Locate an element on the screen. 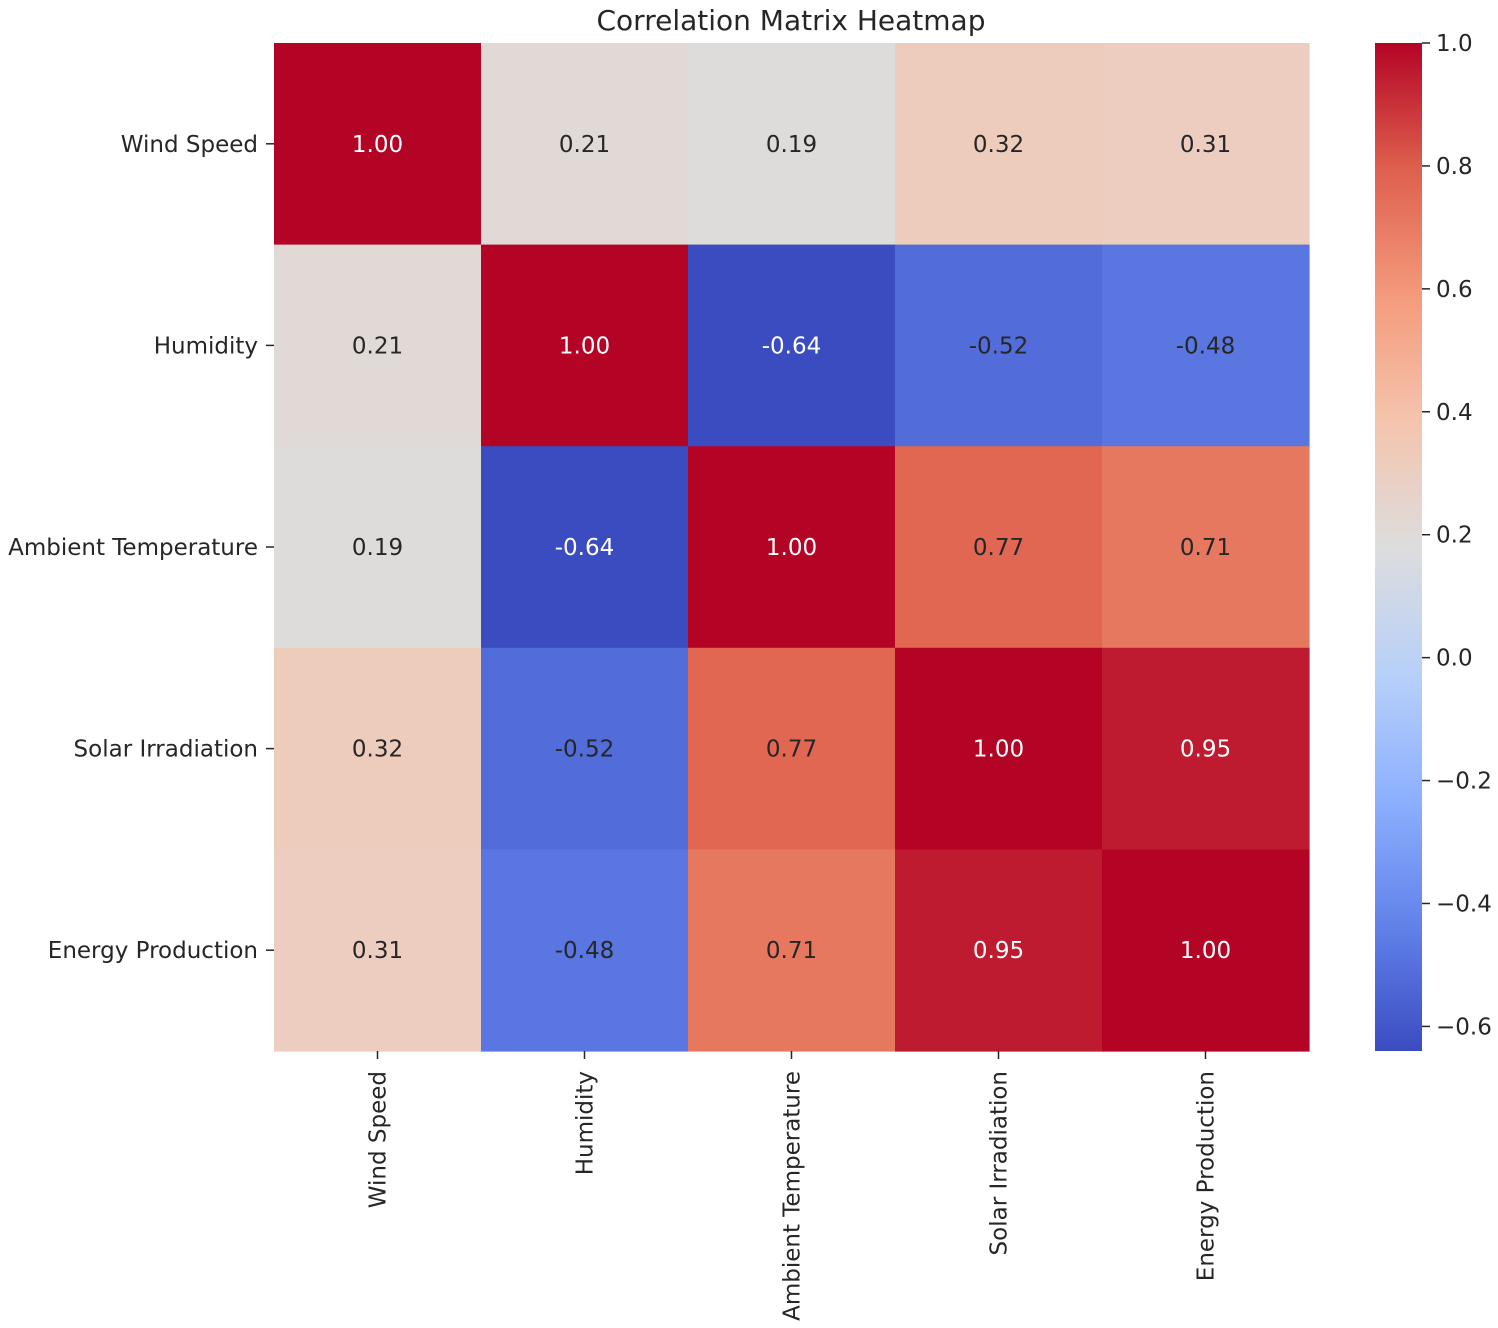 The width and height of the screenshot is (1498, 1328). cell-annotation-1-3: -0.52 is located at coordinates (999, 346).